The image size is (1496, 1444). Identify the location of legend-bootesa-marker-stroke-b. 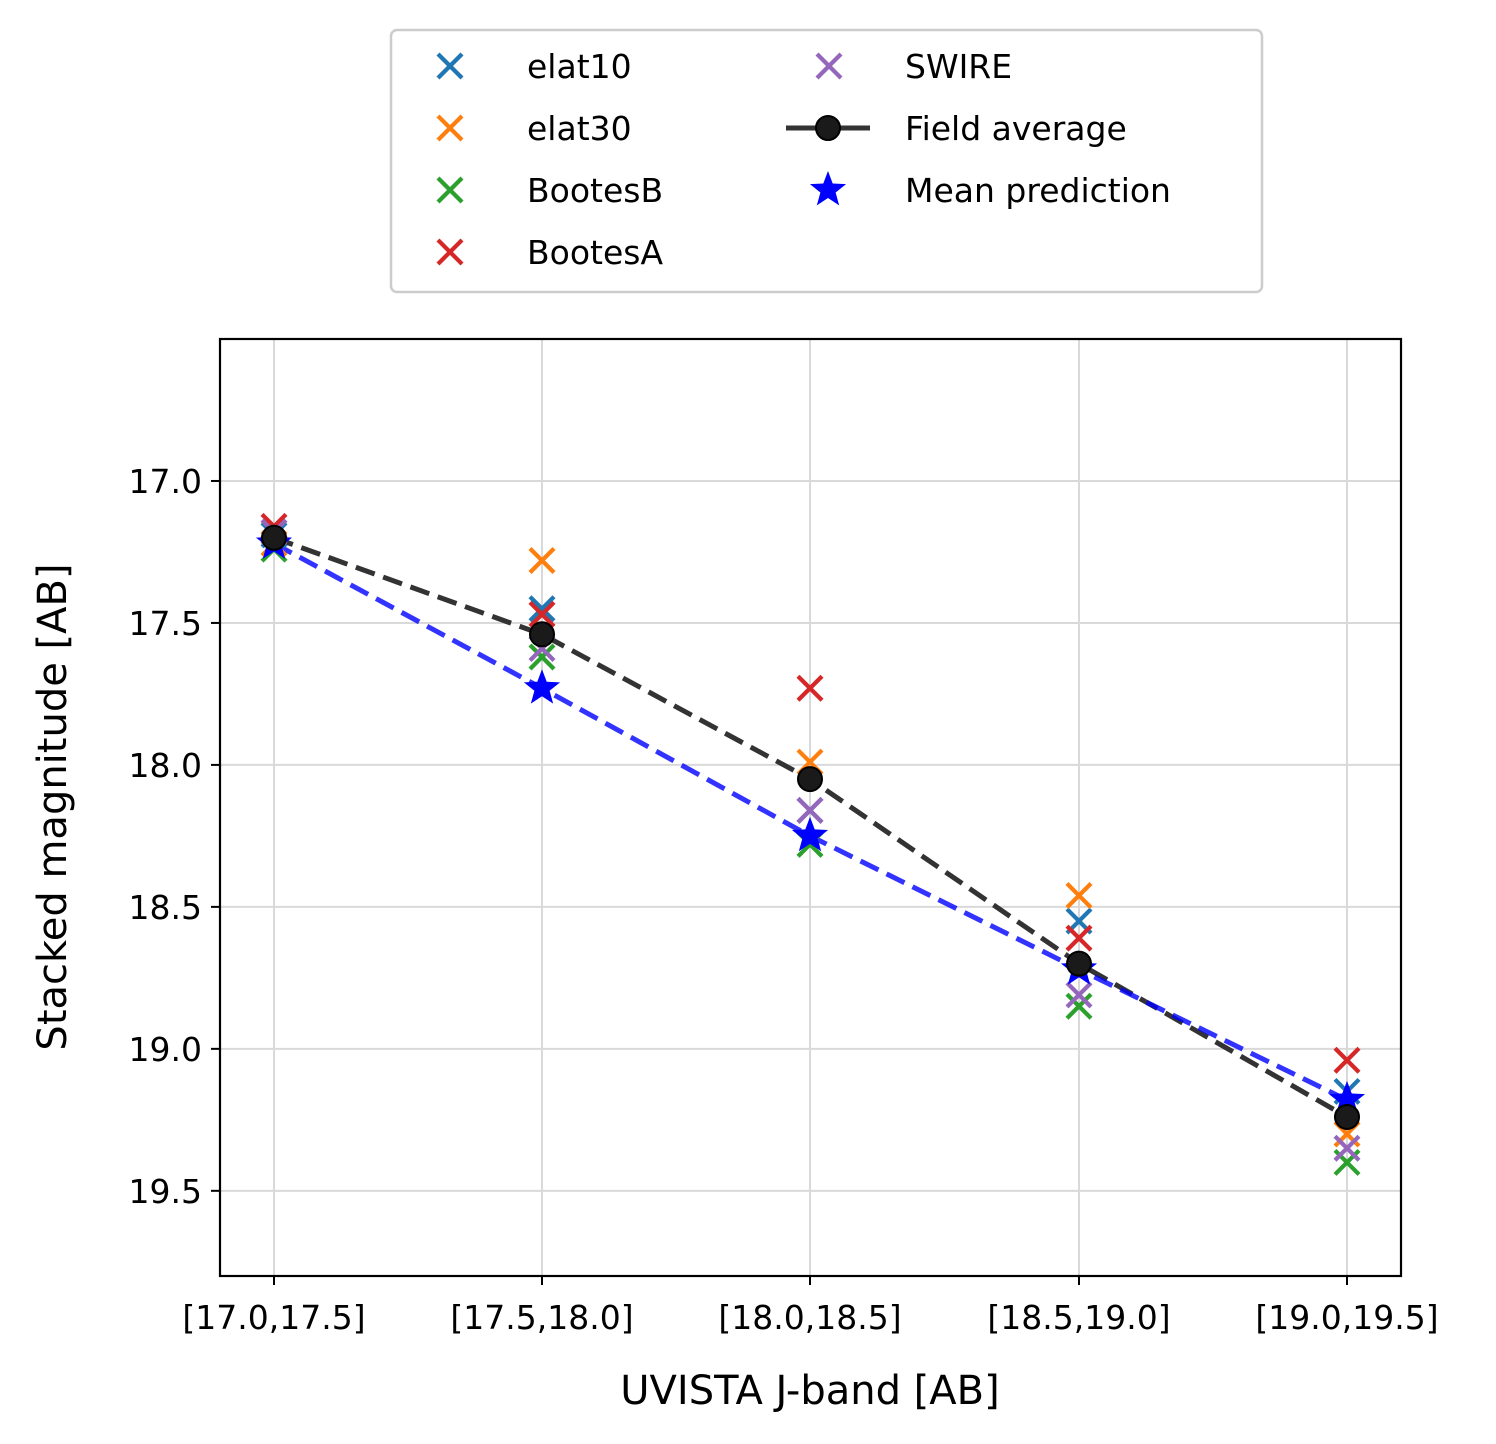
(450, 252).